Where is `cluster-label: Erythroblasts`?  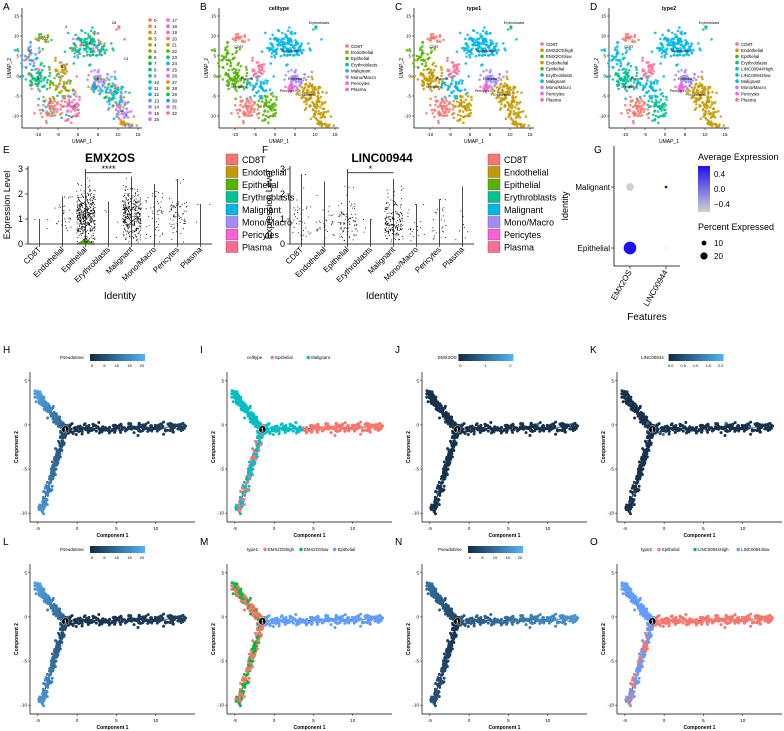 cluster-label: Erythroblasts is located at coordinates (319, 23).